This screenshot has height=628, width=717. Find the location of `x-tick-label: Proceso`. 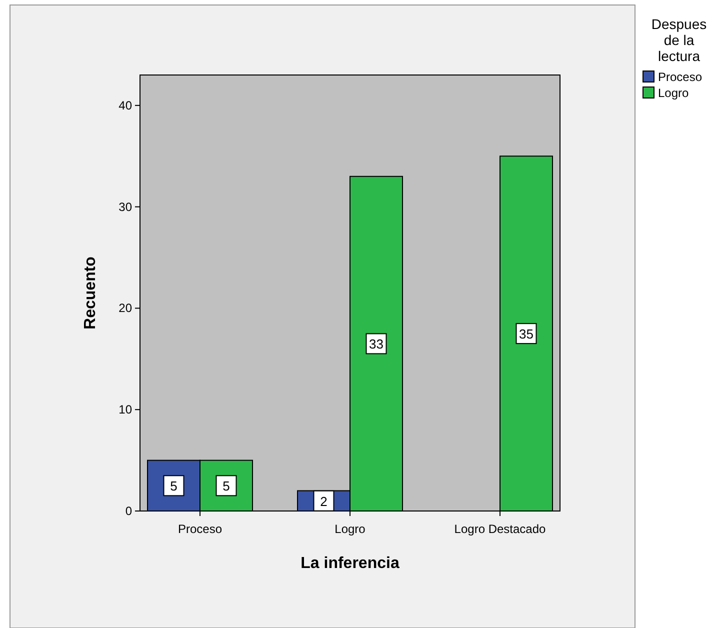

x-tick-label: Proceso is located at coordinates (200, 529).